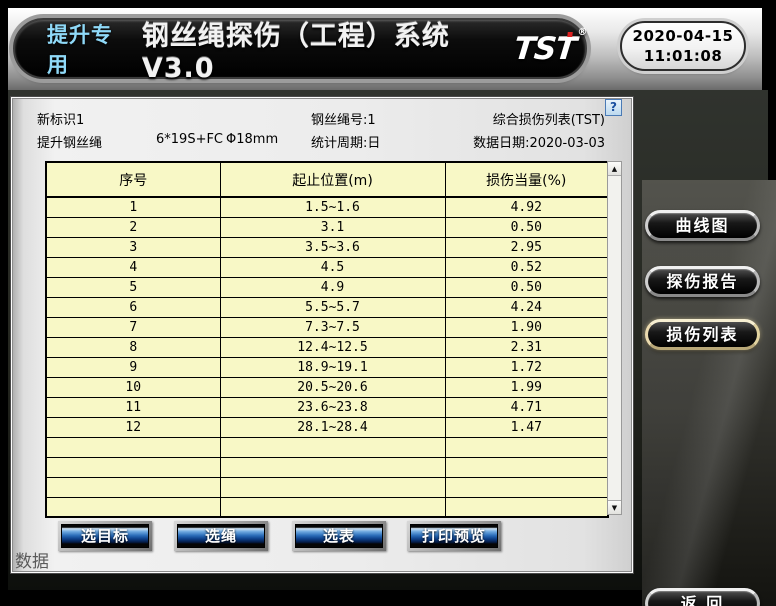 Image resolution: width=776 pixels, height=606 pixels. What do you see at coordinates (614, 338) in the screenshot?
I see `table-scrollbar: ▲ ▼` at bounding box center [614, 338].